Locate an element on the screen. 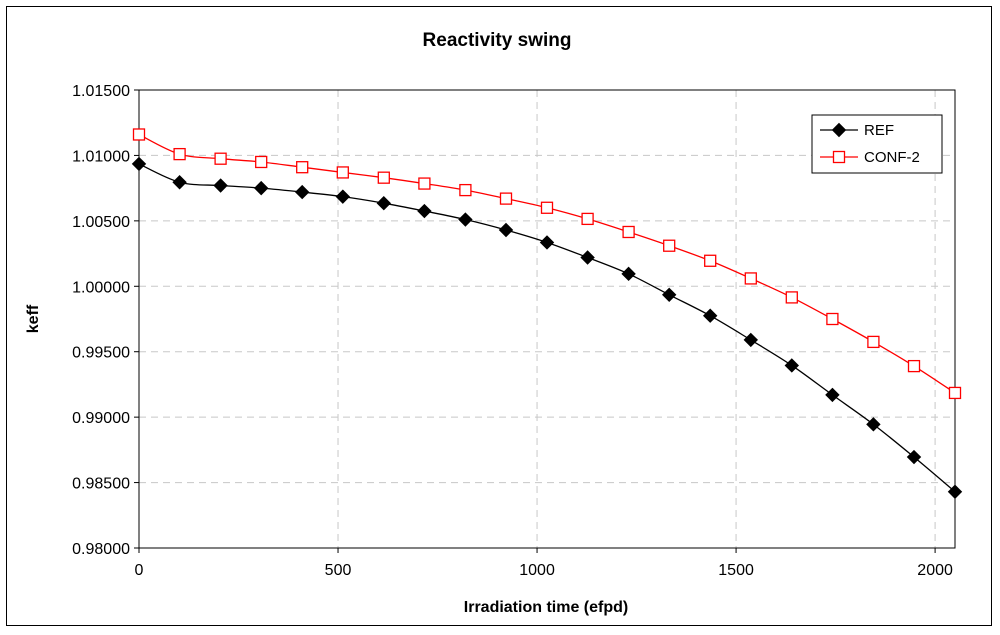  legend-box is located at coordinates (877, 144).